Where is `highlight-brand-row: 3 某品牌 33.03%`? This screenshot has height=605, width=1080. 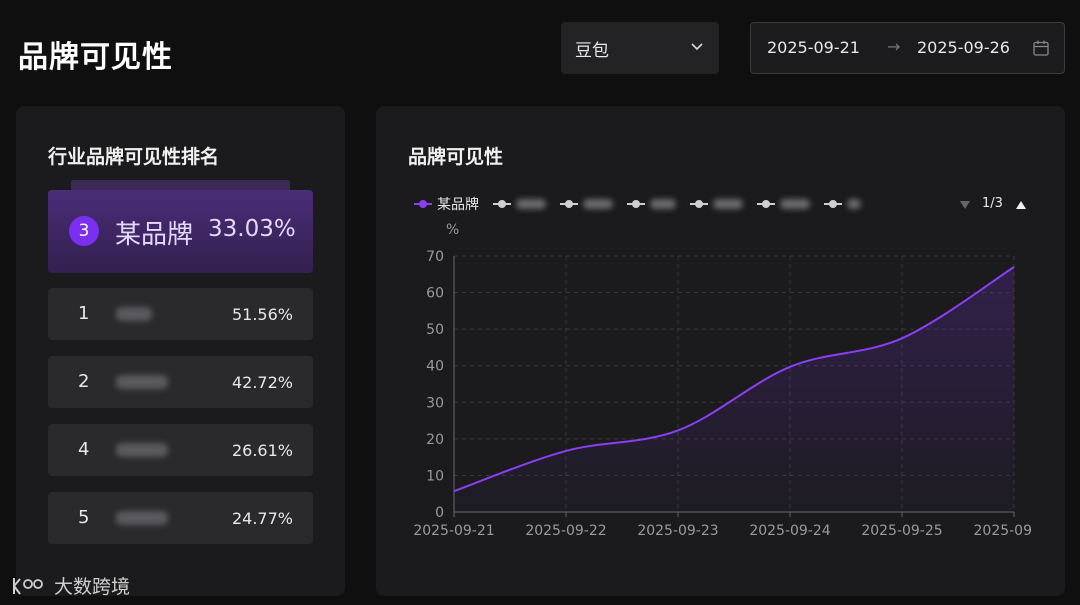
highlight-brand-row: 3 某品牌 33.03% is located at coordinates (180, 231).